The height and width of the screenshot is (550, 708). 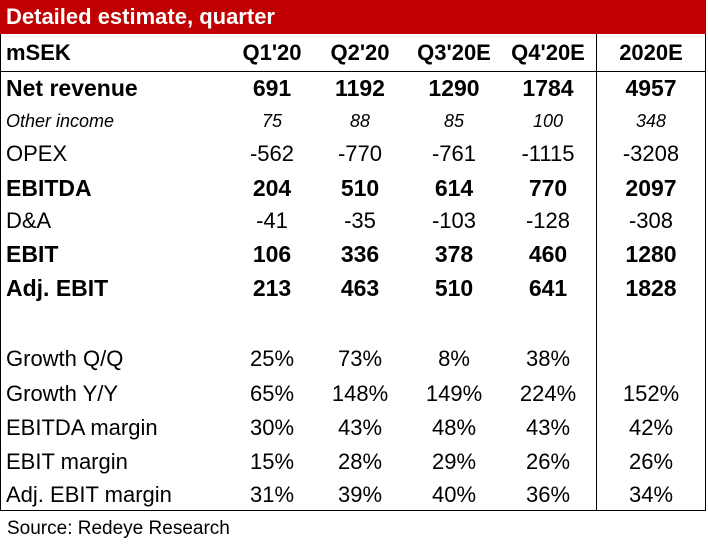 I want to click on table-row-other-income: Other income 75 88 85 100 348, so click(x=353, y=121).